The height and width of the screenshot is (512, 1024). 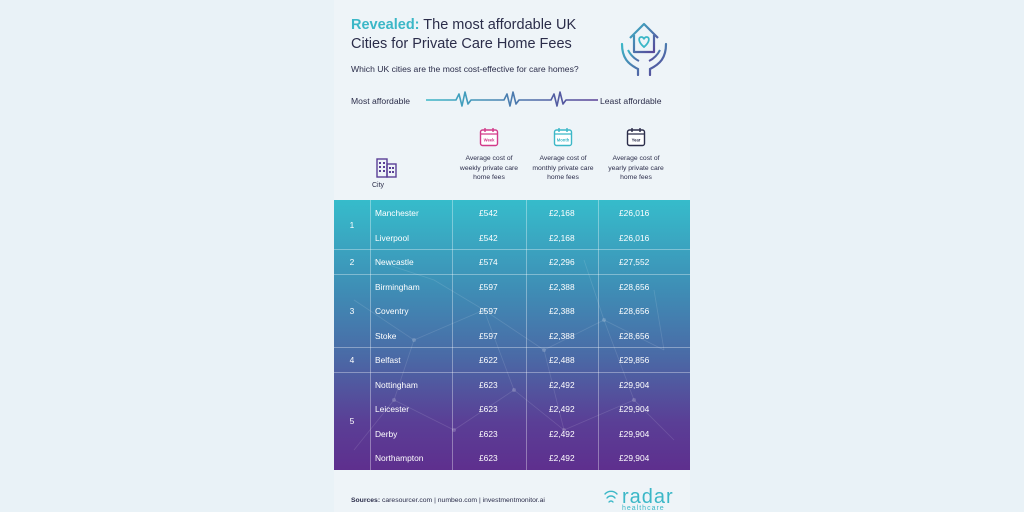 I want to click on year-calendar-icon: Year, so click(x=636, y=137).